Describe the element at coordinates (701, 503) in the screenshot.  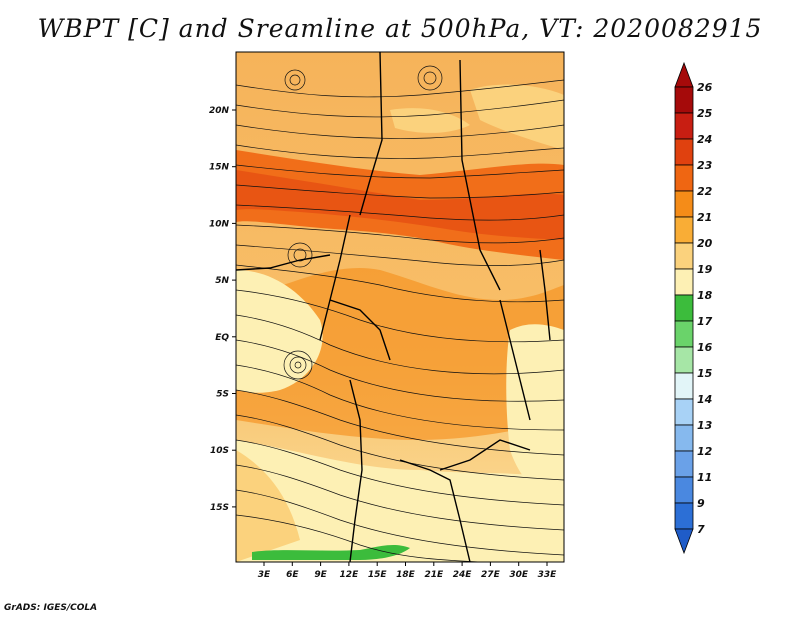
I see `colorbar-label: 9` at that location.